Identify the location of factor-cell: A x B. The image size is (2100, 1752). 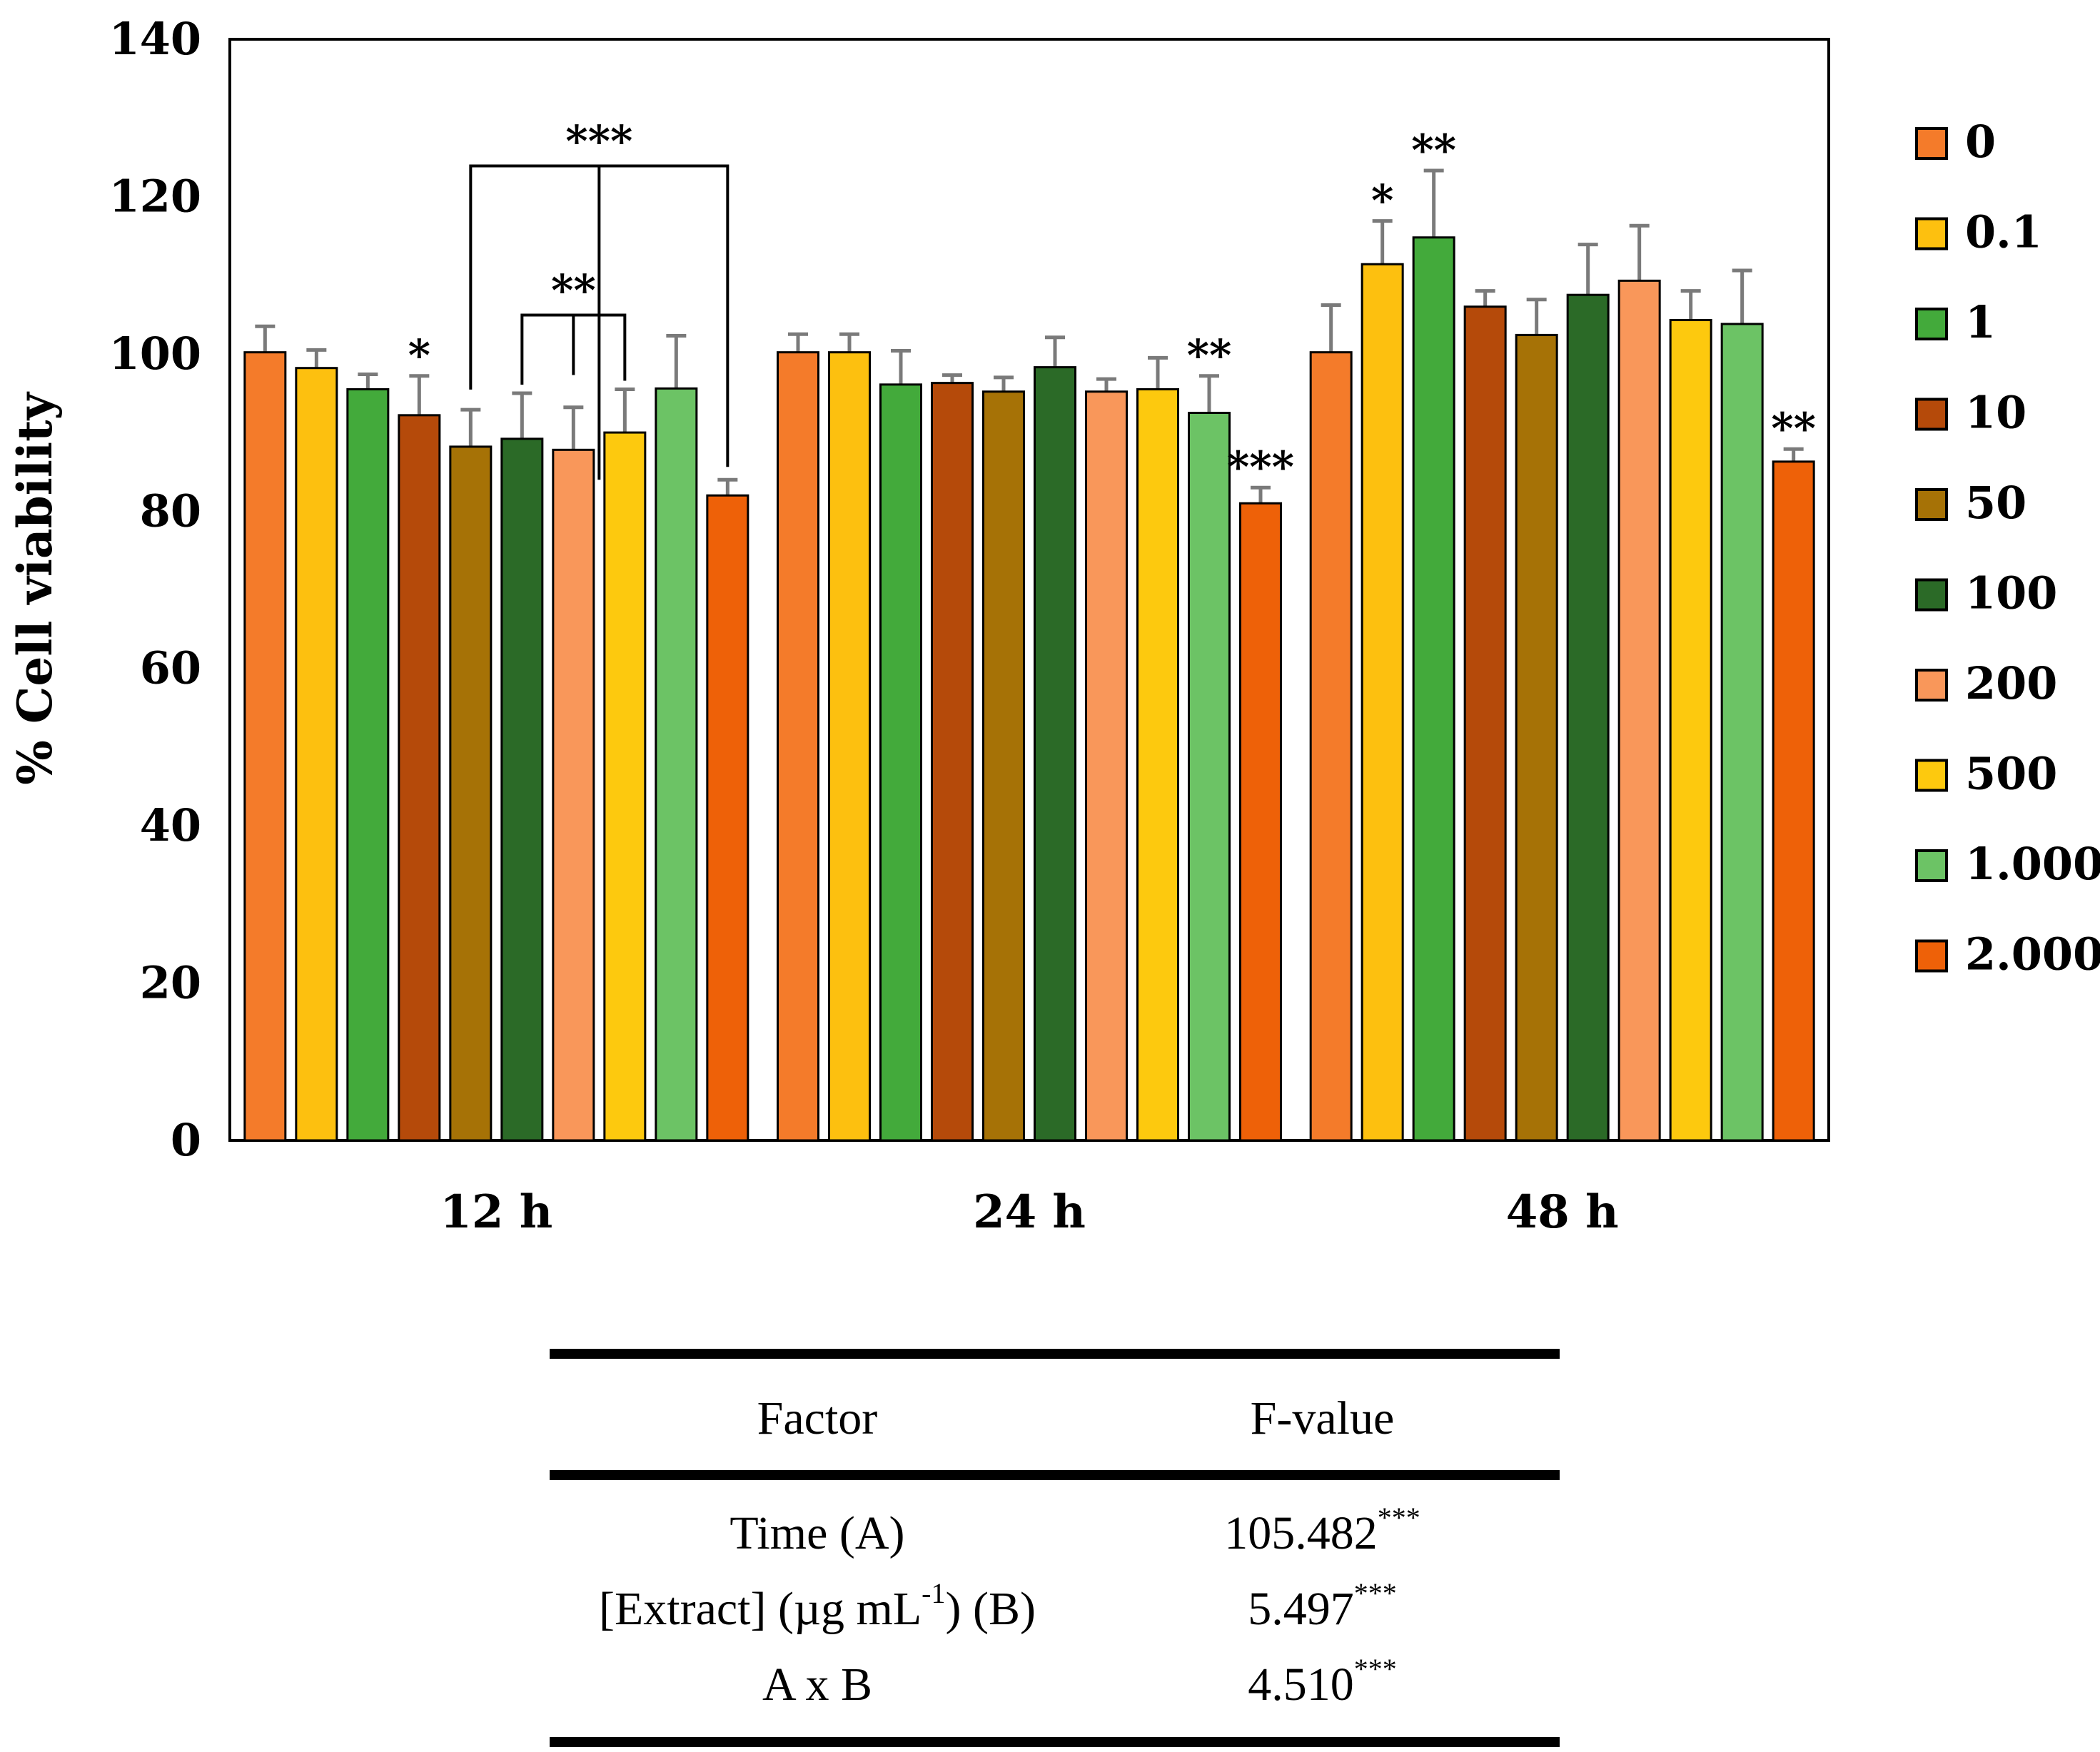
(817, 1685).